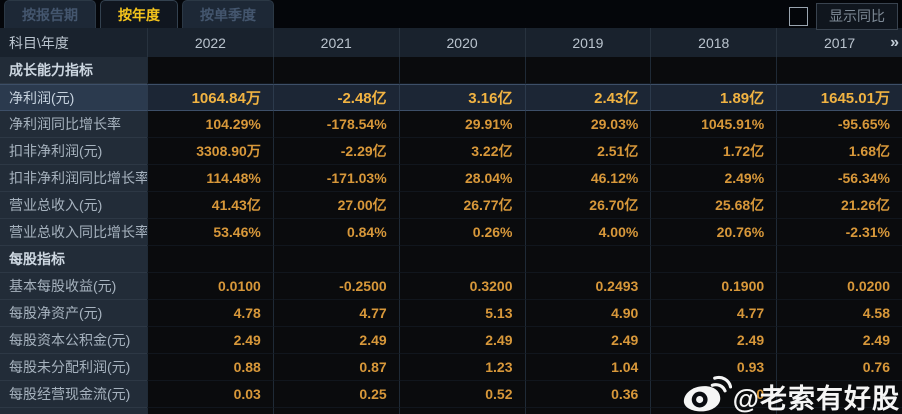  What do you see at coordinates (587, 124) in the screenshot?
I see `cell-value: 29.03%` at bounding box center [587, 124].